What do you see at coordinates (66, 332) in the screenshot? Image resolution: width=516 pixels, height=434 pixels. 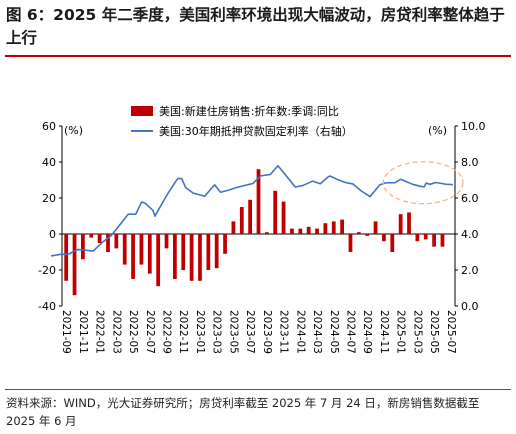 I see `x-tick-label: 2021-09` at bounding box center [66, 332].